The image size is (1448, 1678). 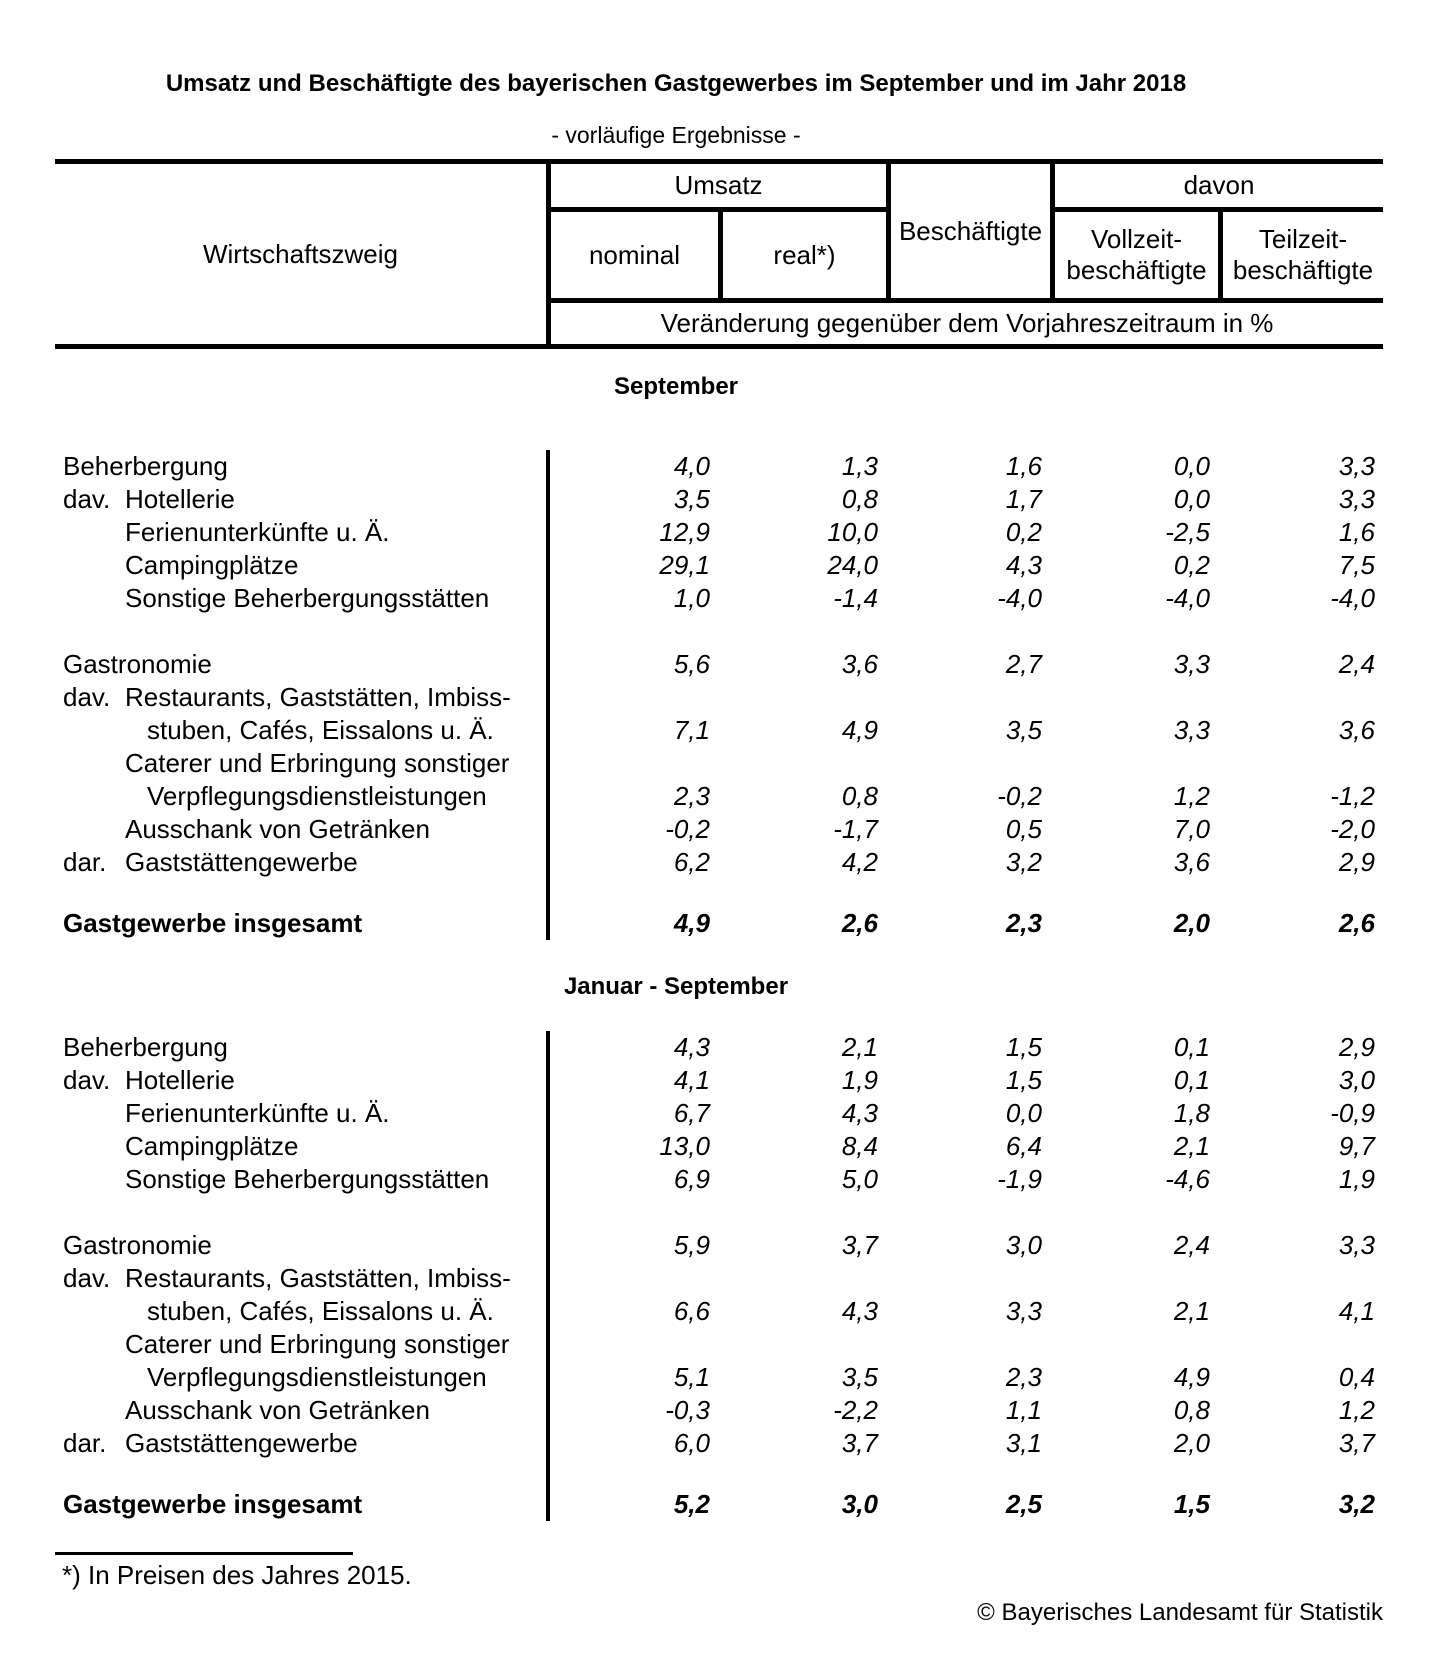 I want to click on umsatz-group-rule, so click(x=716, y=209).